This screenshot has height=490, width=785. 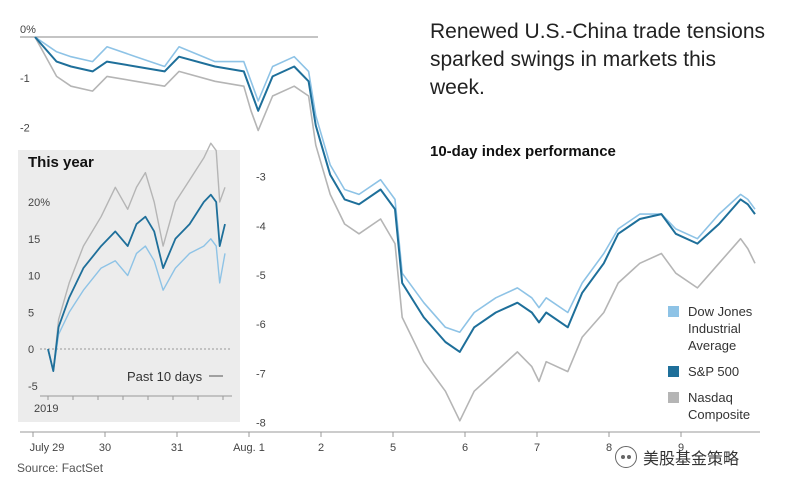 I want to click on legend-item-dow: Dow Jones Industrial Average, so click(x=725, y=328).